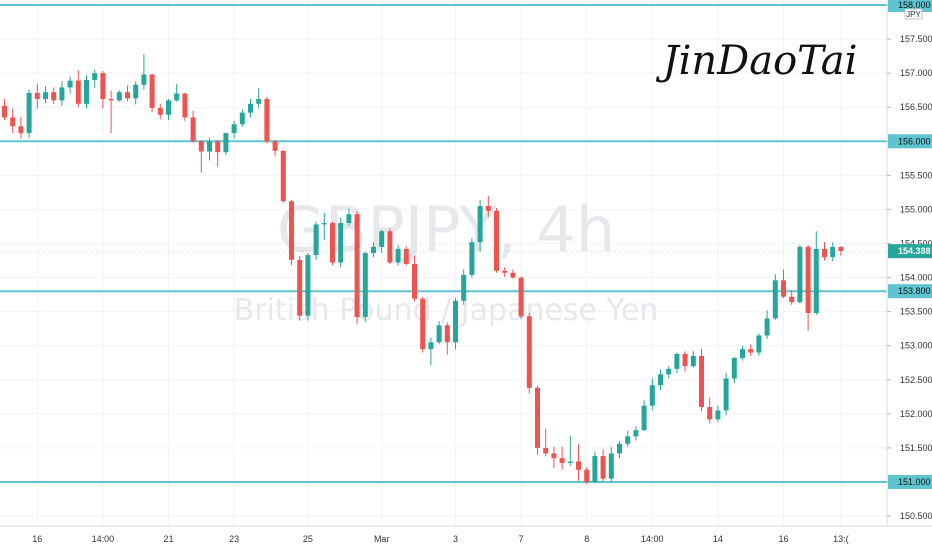 Image resolution: width=932 pixels, height=550 pixels. Describe the element at coordinates (916, 312) in the screenshot. I see `price-tick-label: 153.500` at that location.